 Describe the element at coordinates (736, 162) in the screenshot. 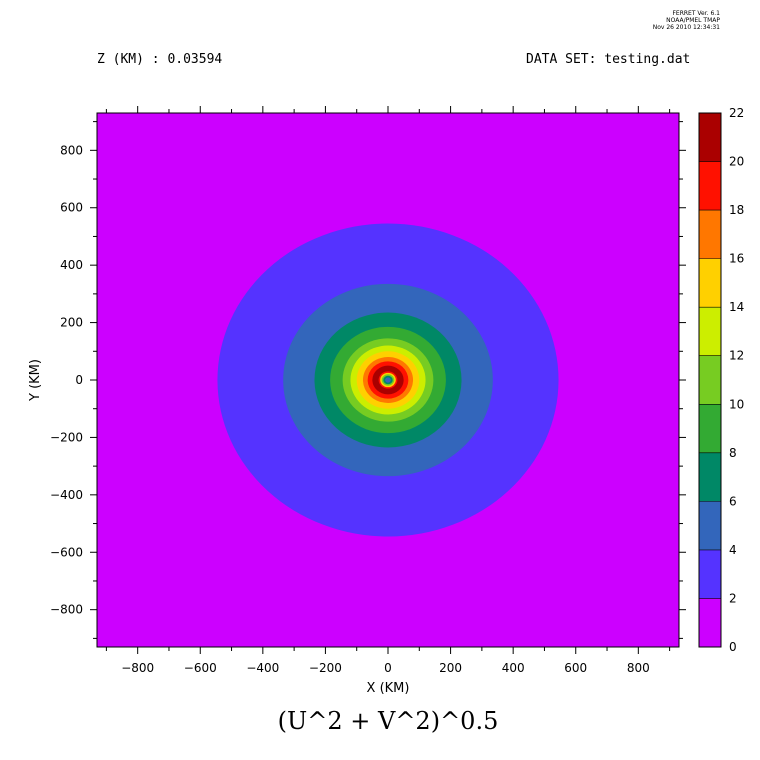

I see `colorbar-label: 20` at that location.